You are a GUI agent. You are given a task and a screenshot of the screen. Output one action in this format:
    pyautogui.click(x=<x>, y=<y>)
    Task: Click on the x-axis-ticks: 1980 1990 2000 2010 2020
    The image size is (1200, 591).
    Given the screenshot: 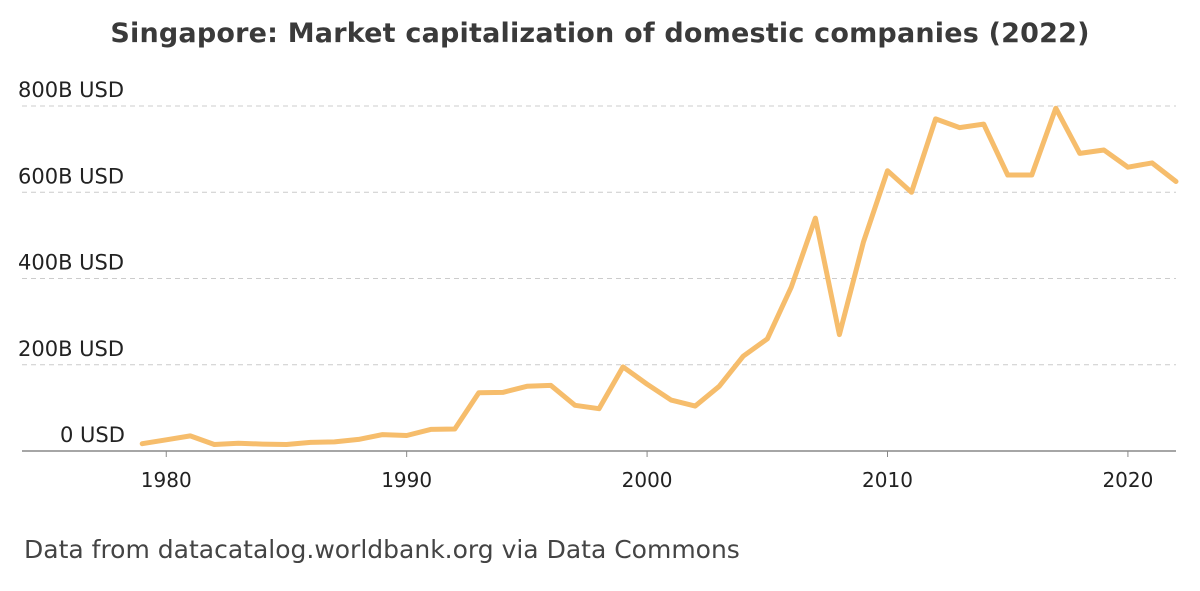 What is the action you would take?
    pyautogui.click(x=647, y=471)
    